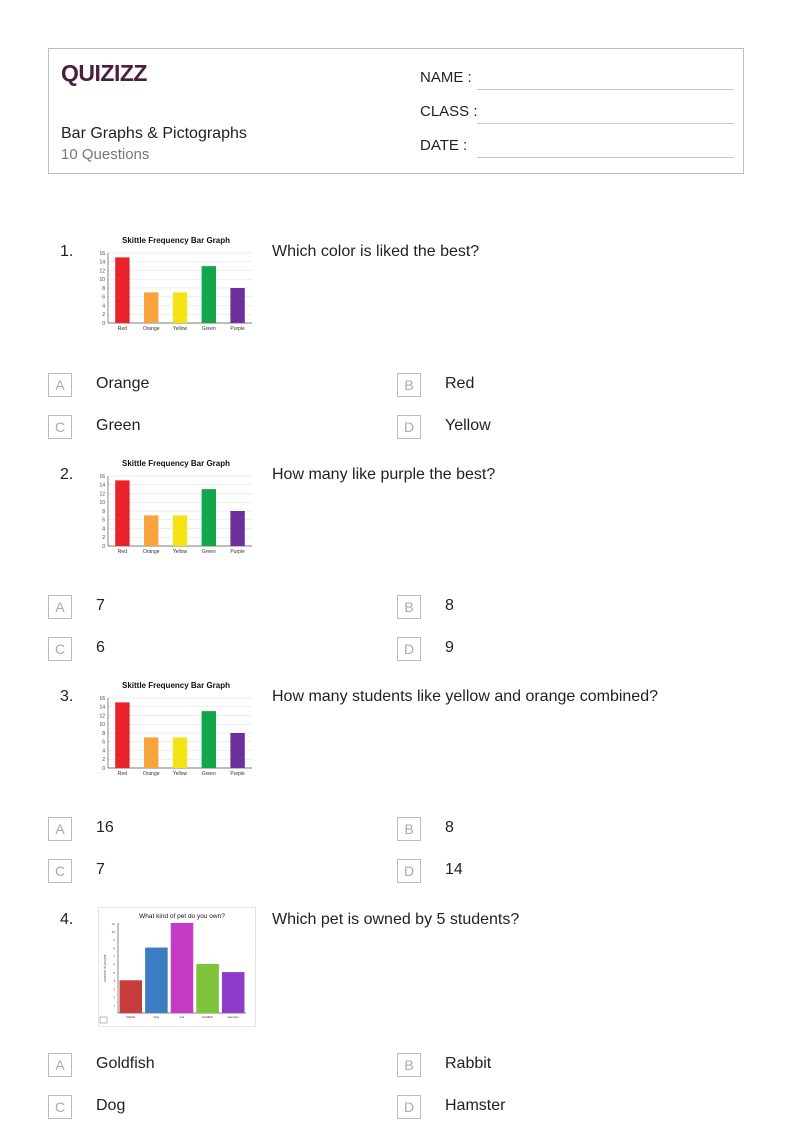 This screenshot has width=794, height=1123. I want to click on option-text: Goldfish, so click(125, 1063).